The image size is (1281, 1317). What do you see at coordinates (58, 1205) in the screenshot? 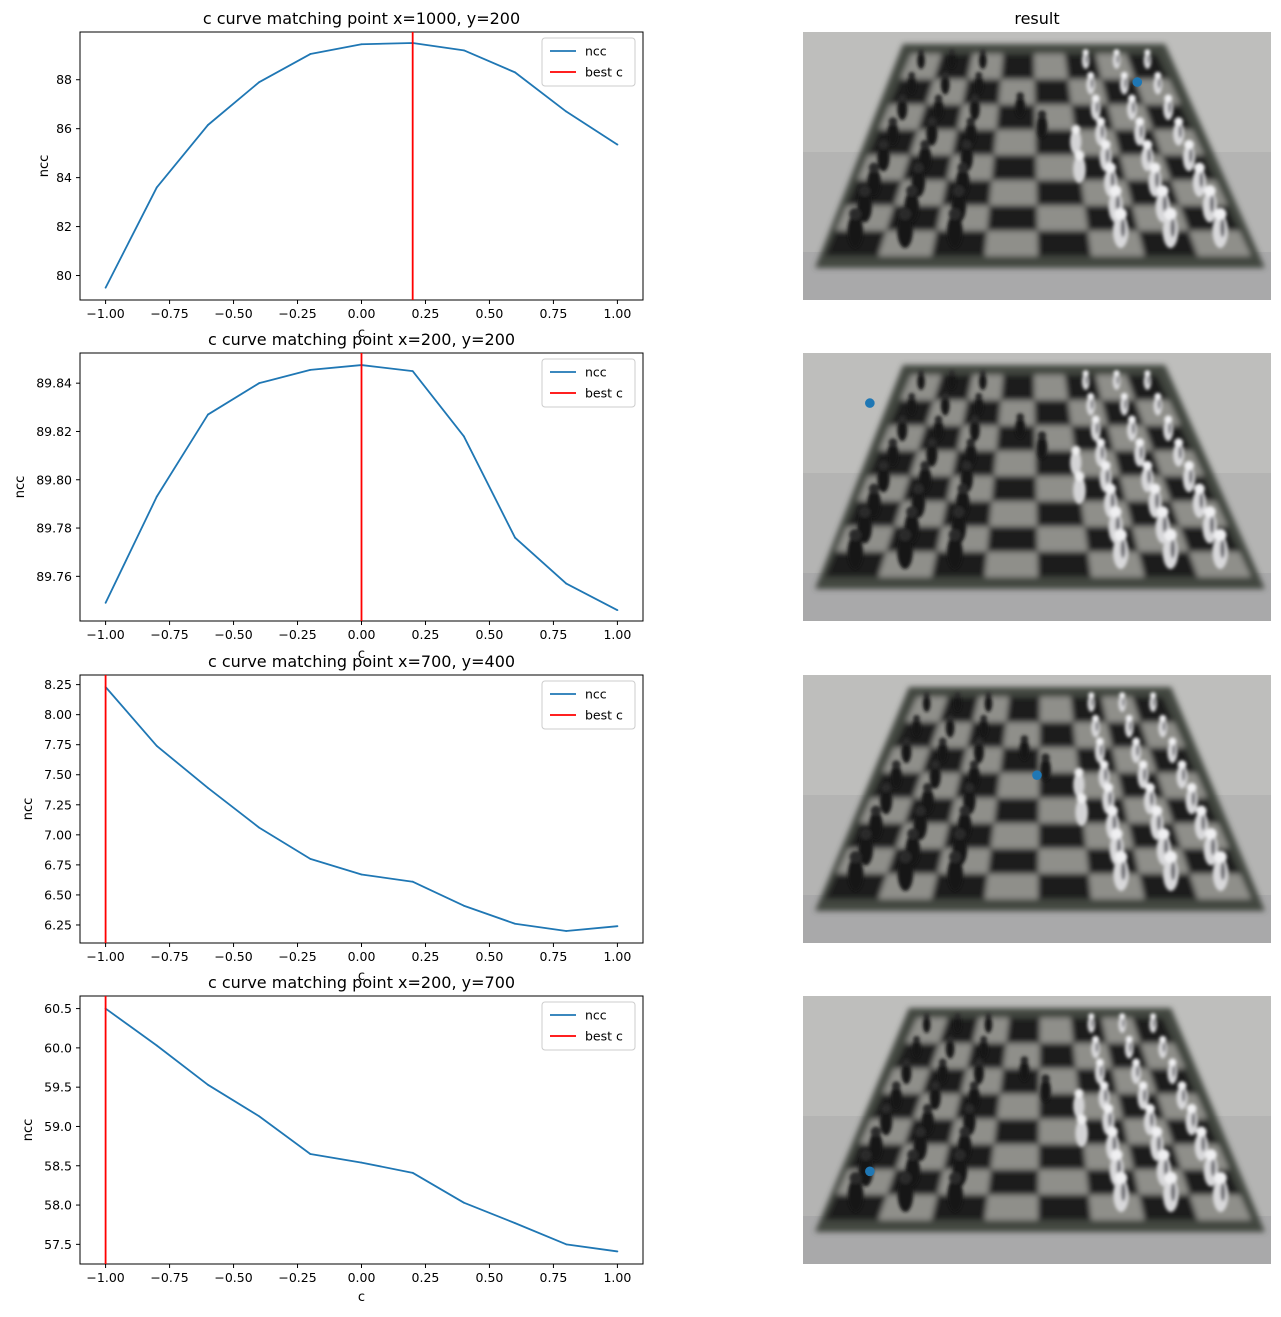
I see `y-tick-label: 58.0` at bounding box center [58, 1205].